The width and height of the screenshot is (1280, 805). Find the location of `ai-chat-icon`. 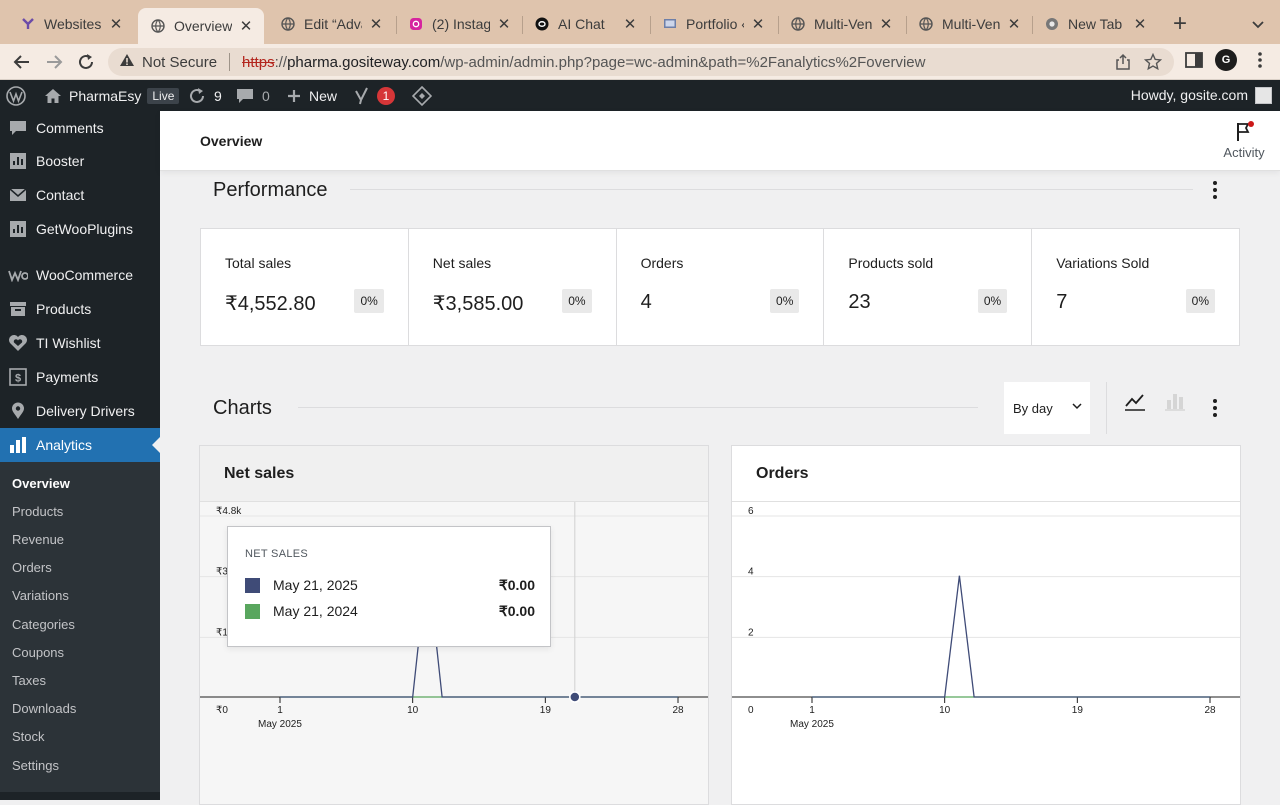

ai-chat-icon is located at coordinates (542, 24).